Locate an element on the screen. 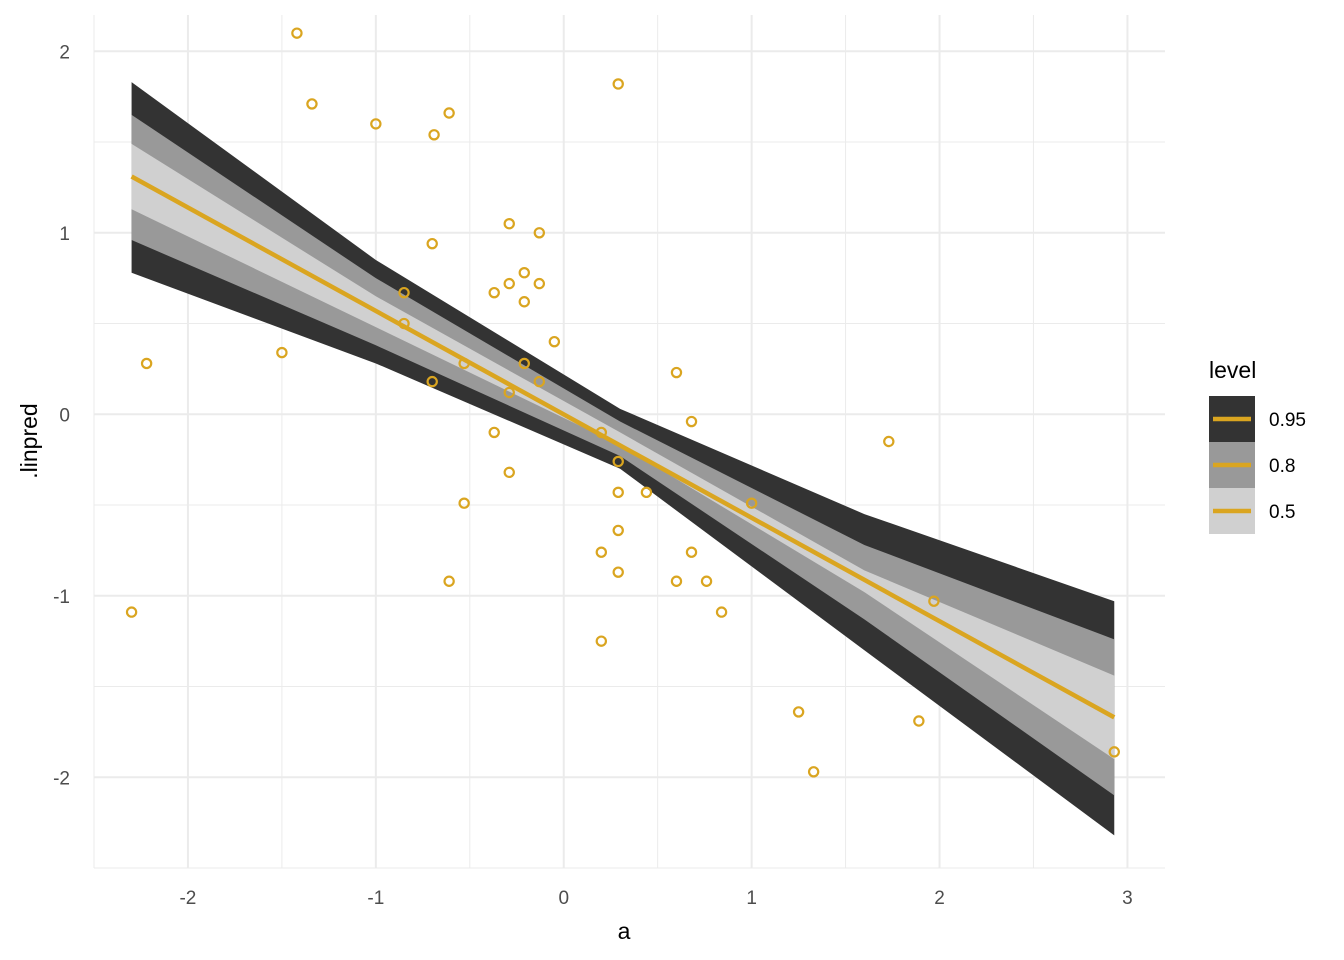 The height and width of the screenshot is (960, 1344). y-tick-label: -1 is located at coordinates (61, 597).